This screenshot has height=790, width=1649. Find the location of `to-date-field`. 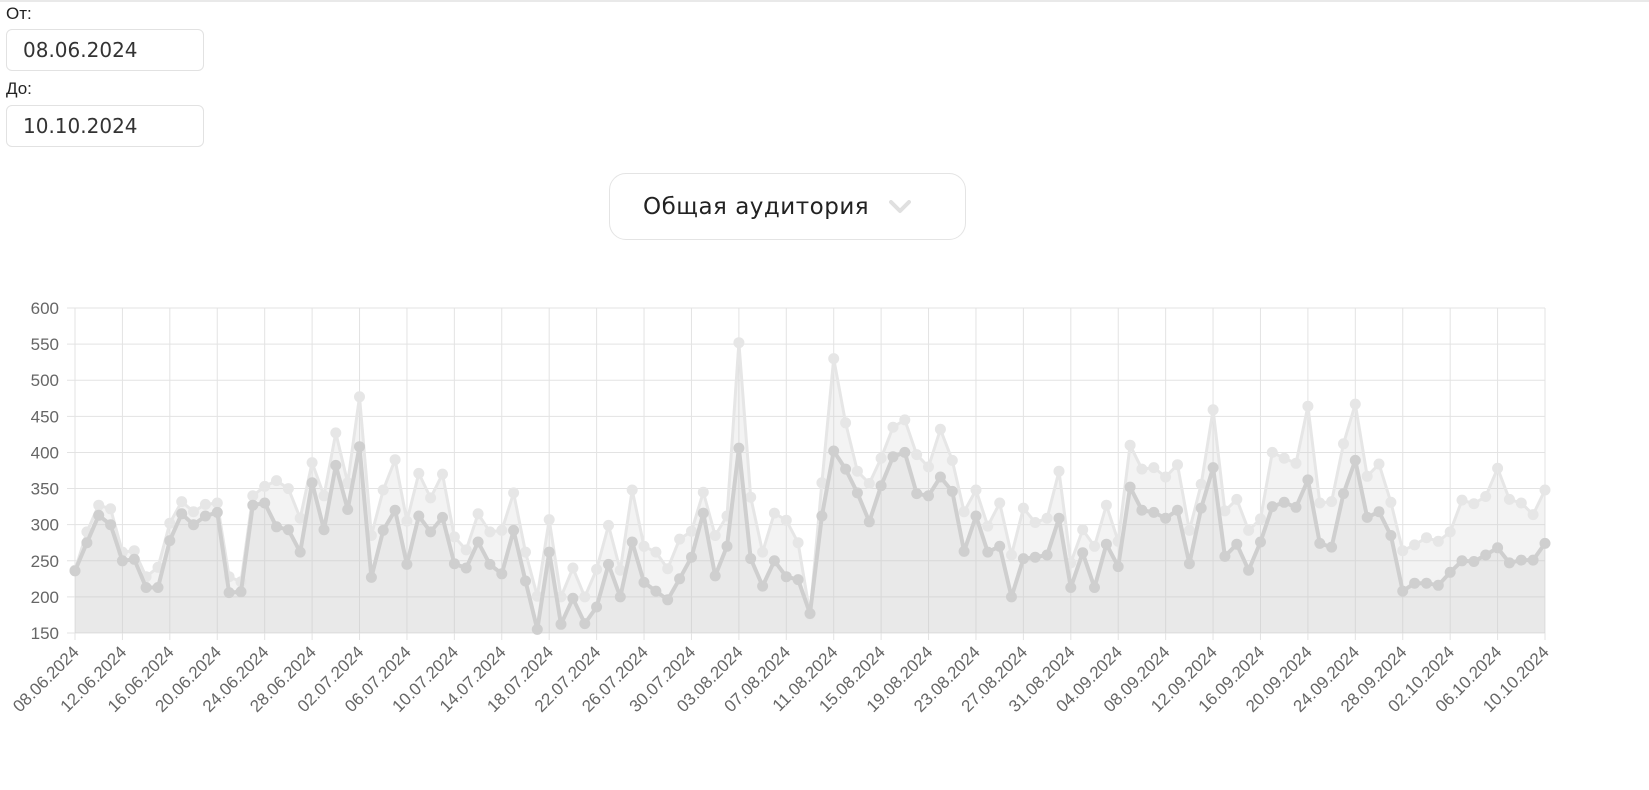

to-date-field is located at coordinates (105, 126).